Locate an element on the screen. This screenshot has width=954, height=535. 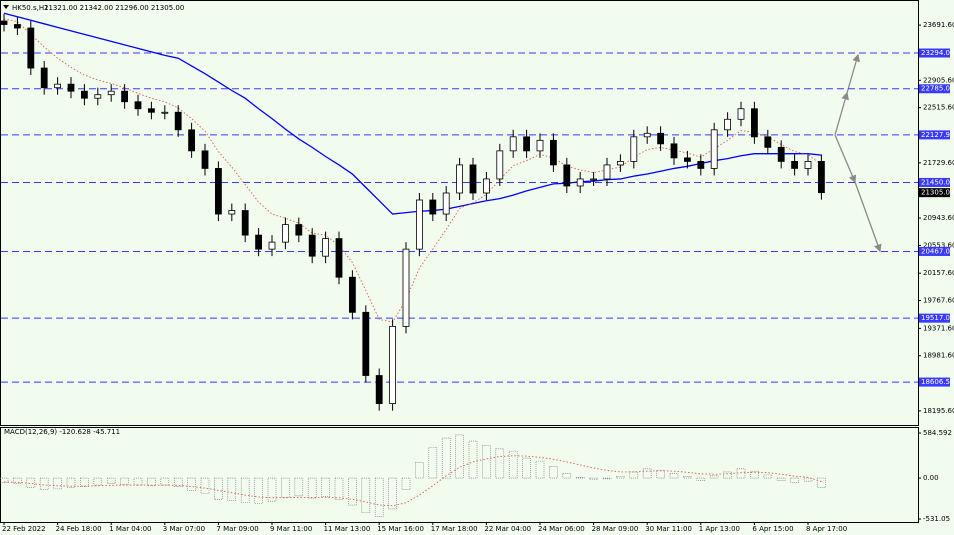
y-tick-label: 19371.60 is located at coordinates (938, 328).